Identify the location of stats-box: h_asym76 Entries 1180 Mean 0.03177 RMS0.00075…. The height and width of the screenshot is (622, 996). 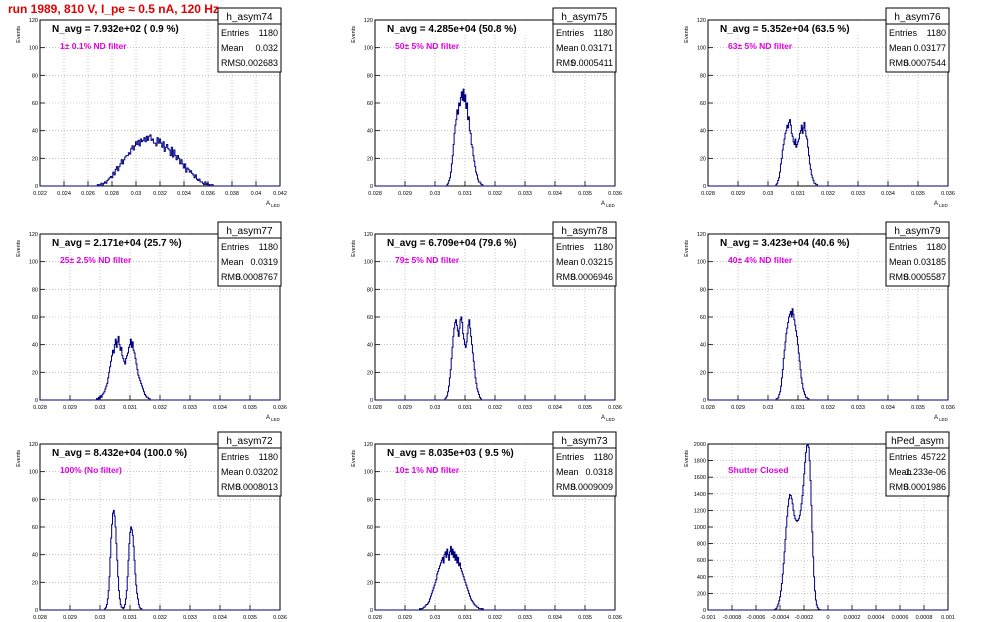
(917, 40).